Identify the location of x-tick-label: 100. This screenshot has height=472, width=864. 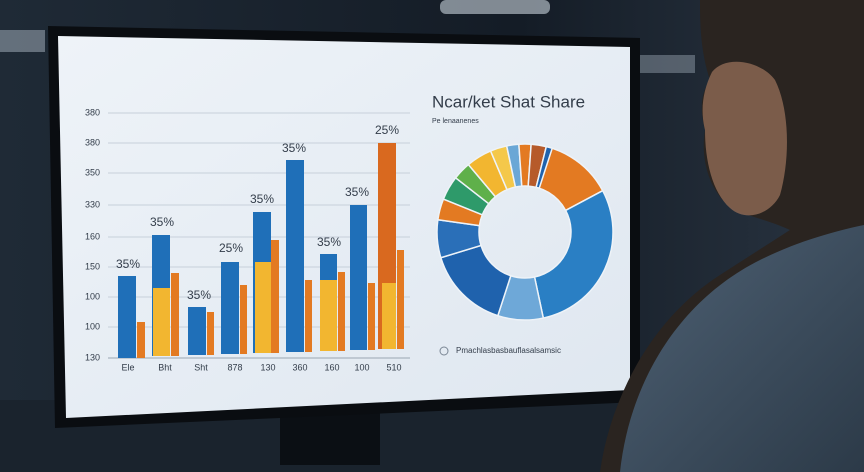
(361, 367).